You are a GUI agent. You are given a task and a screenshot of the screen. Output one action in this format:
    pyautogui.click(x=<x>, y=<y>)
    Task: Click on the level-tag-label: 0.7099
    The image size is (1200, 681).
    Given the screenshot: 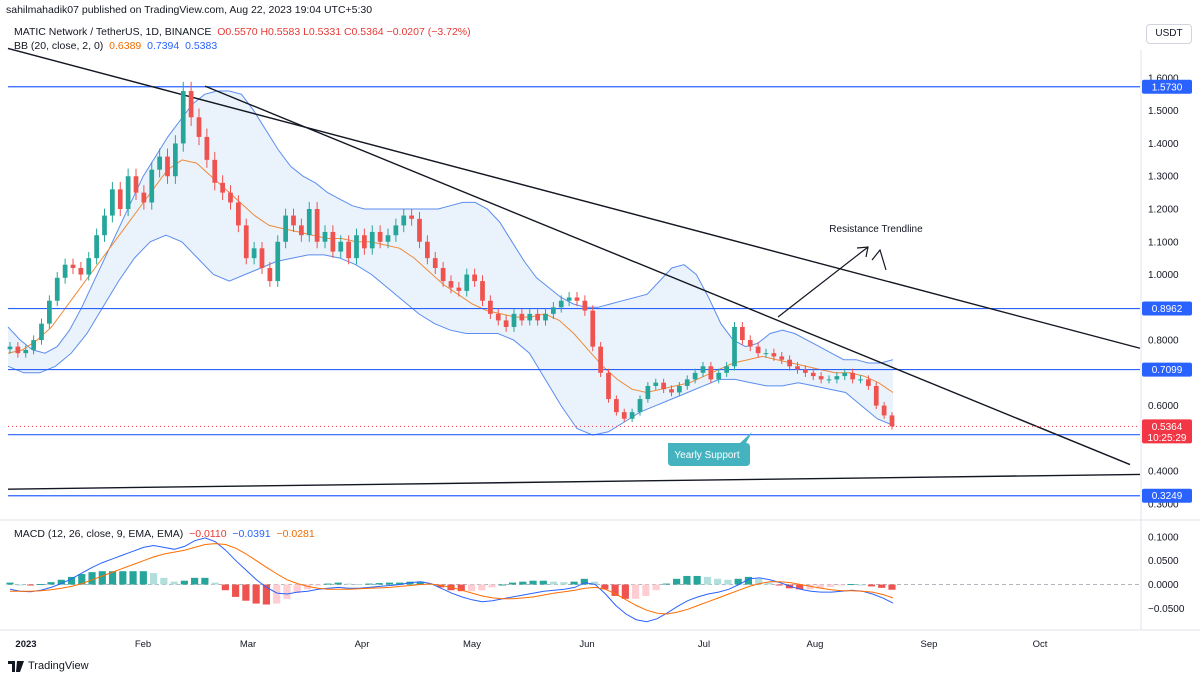 What is the action you would take?
    pyautogui.click(x=1167, y=370)
    